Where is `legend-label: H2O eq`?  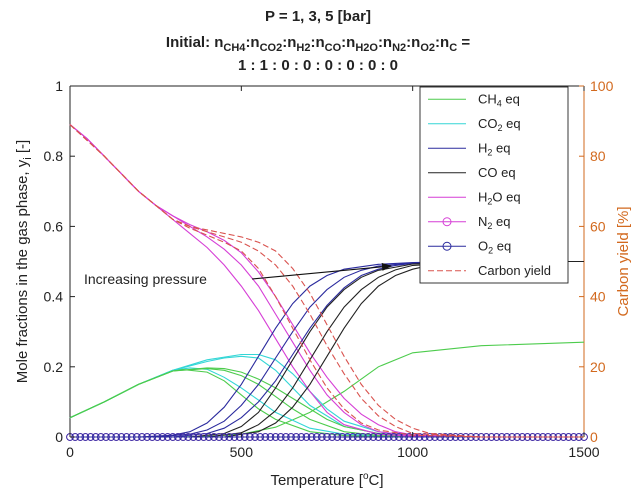
legend-label: H2O eq is located at coordinates (499, 197).